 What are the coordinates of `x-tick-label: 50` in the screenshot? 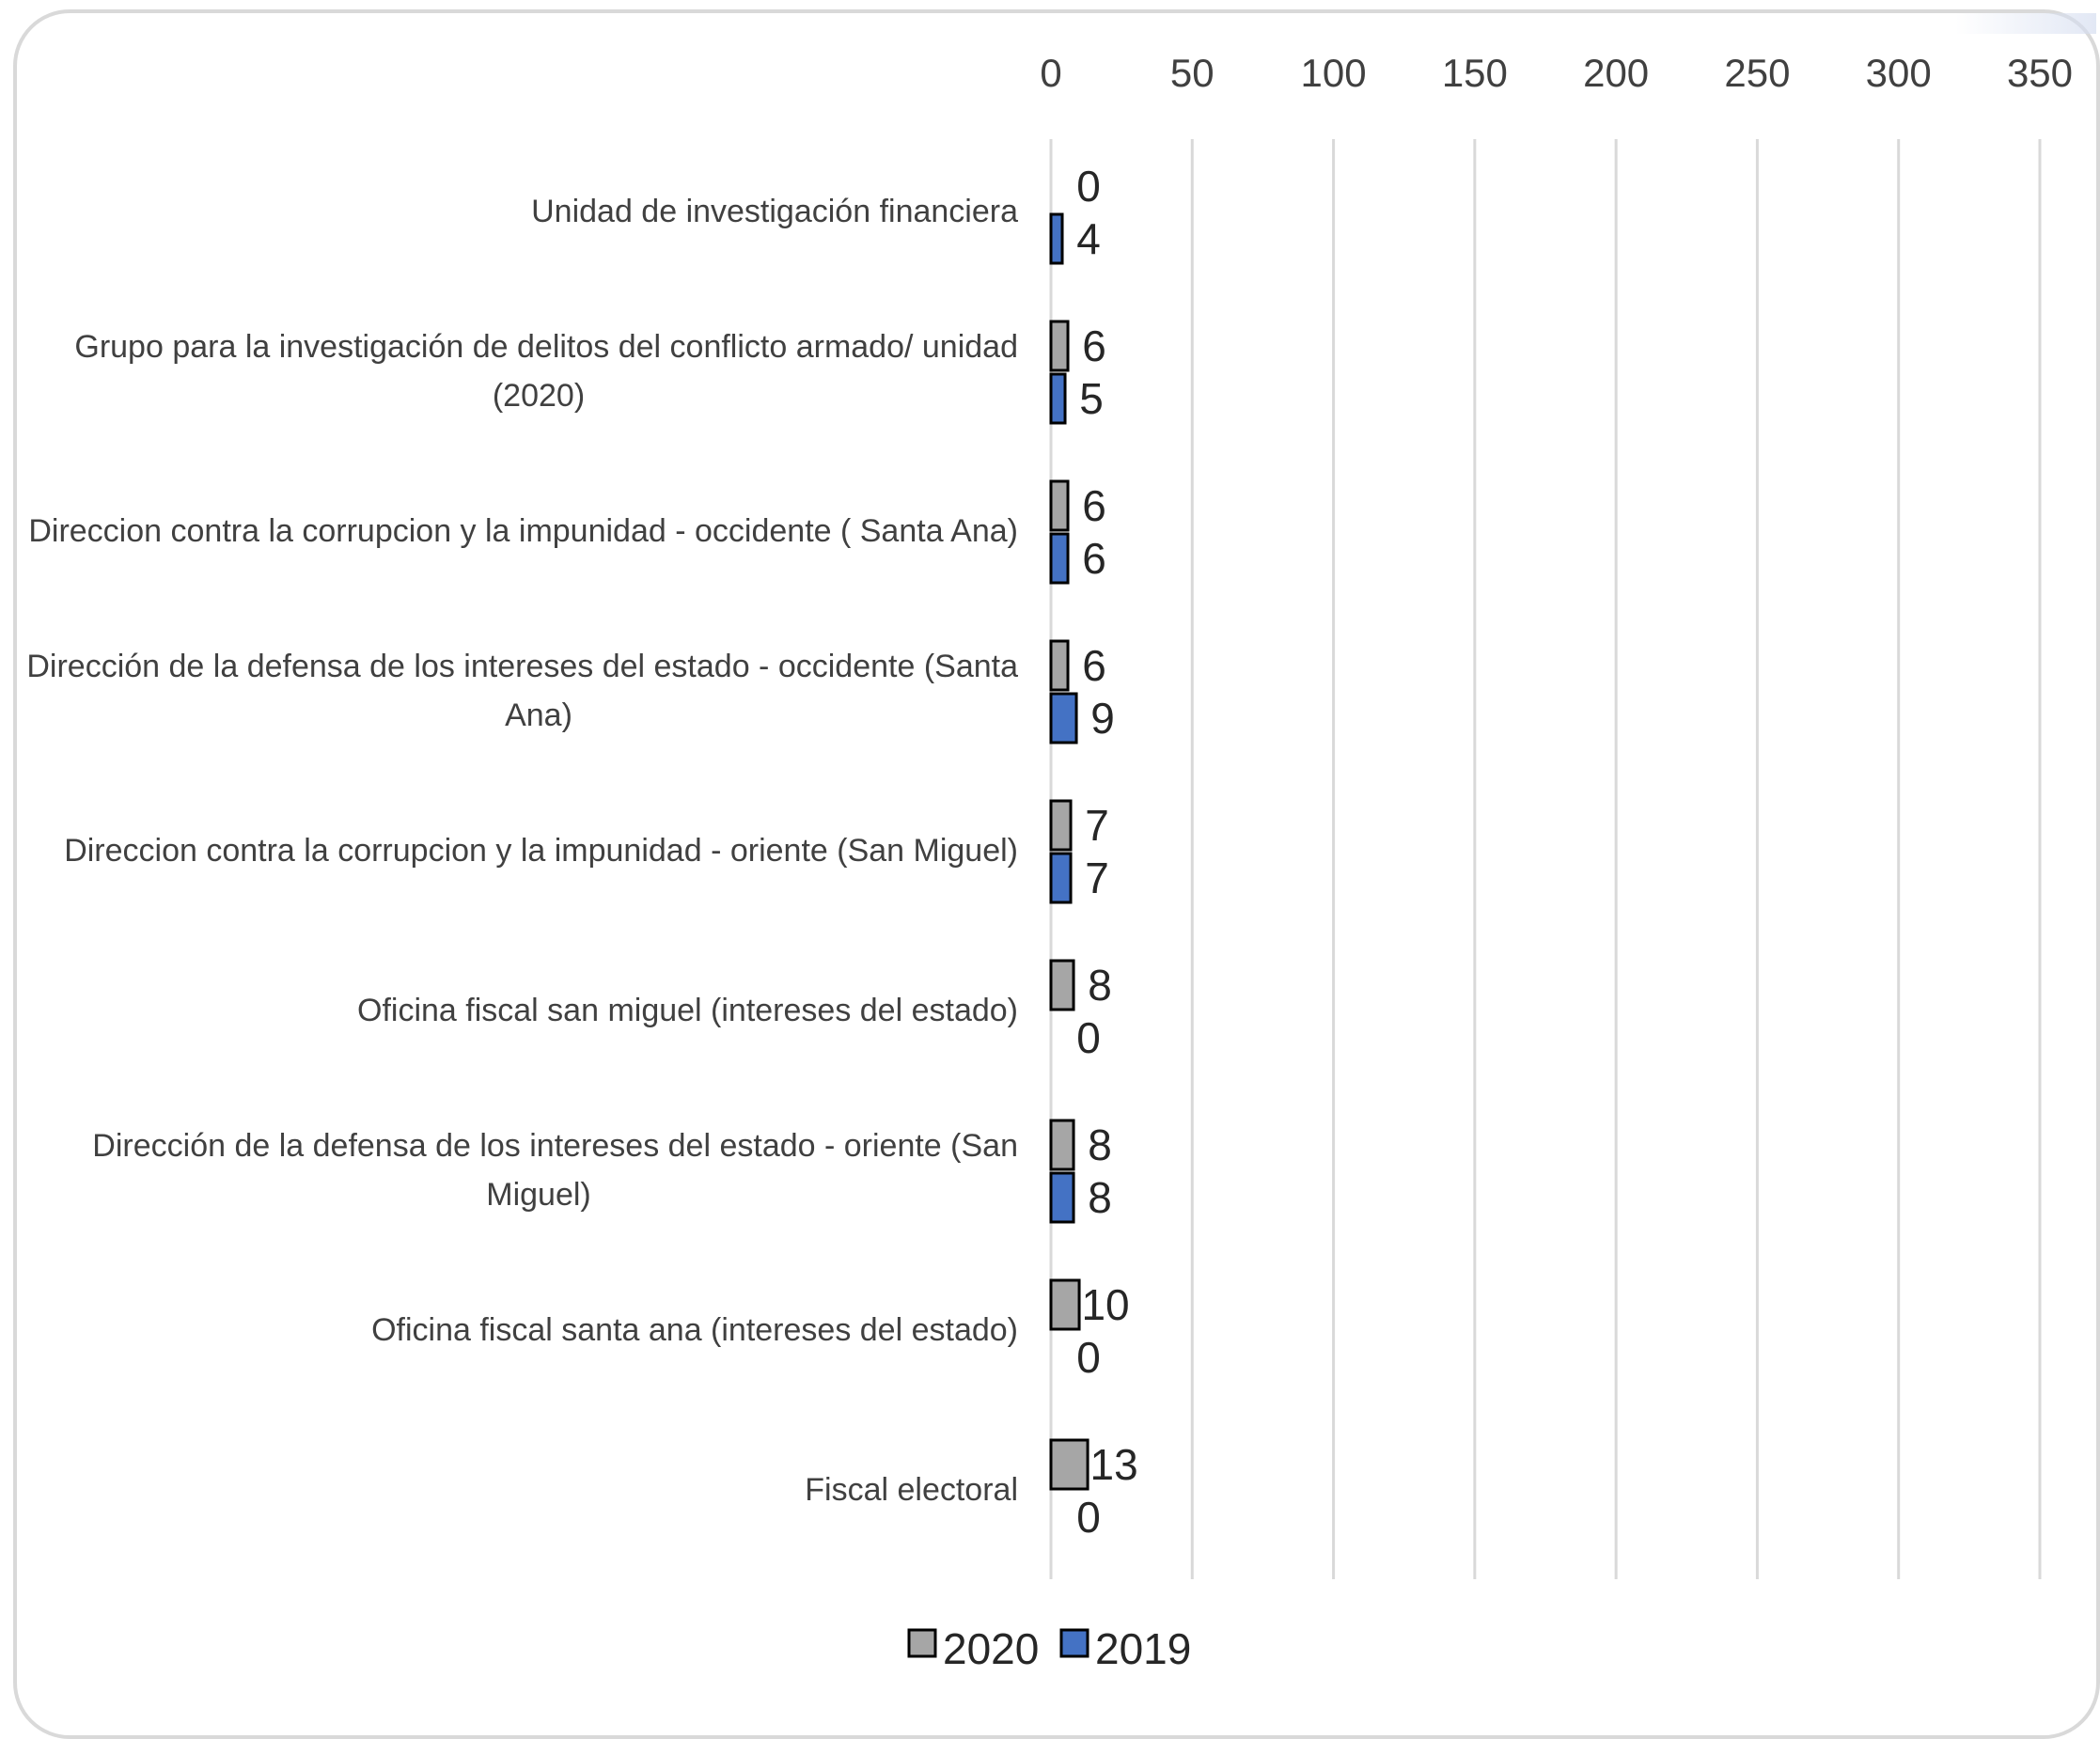 It's located at (1192, 73).